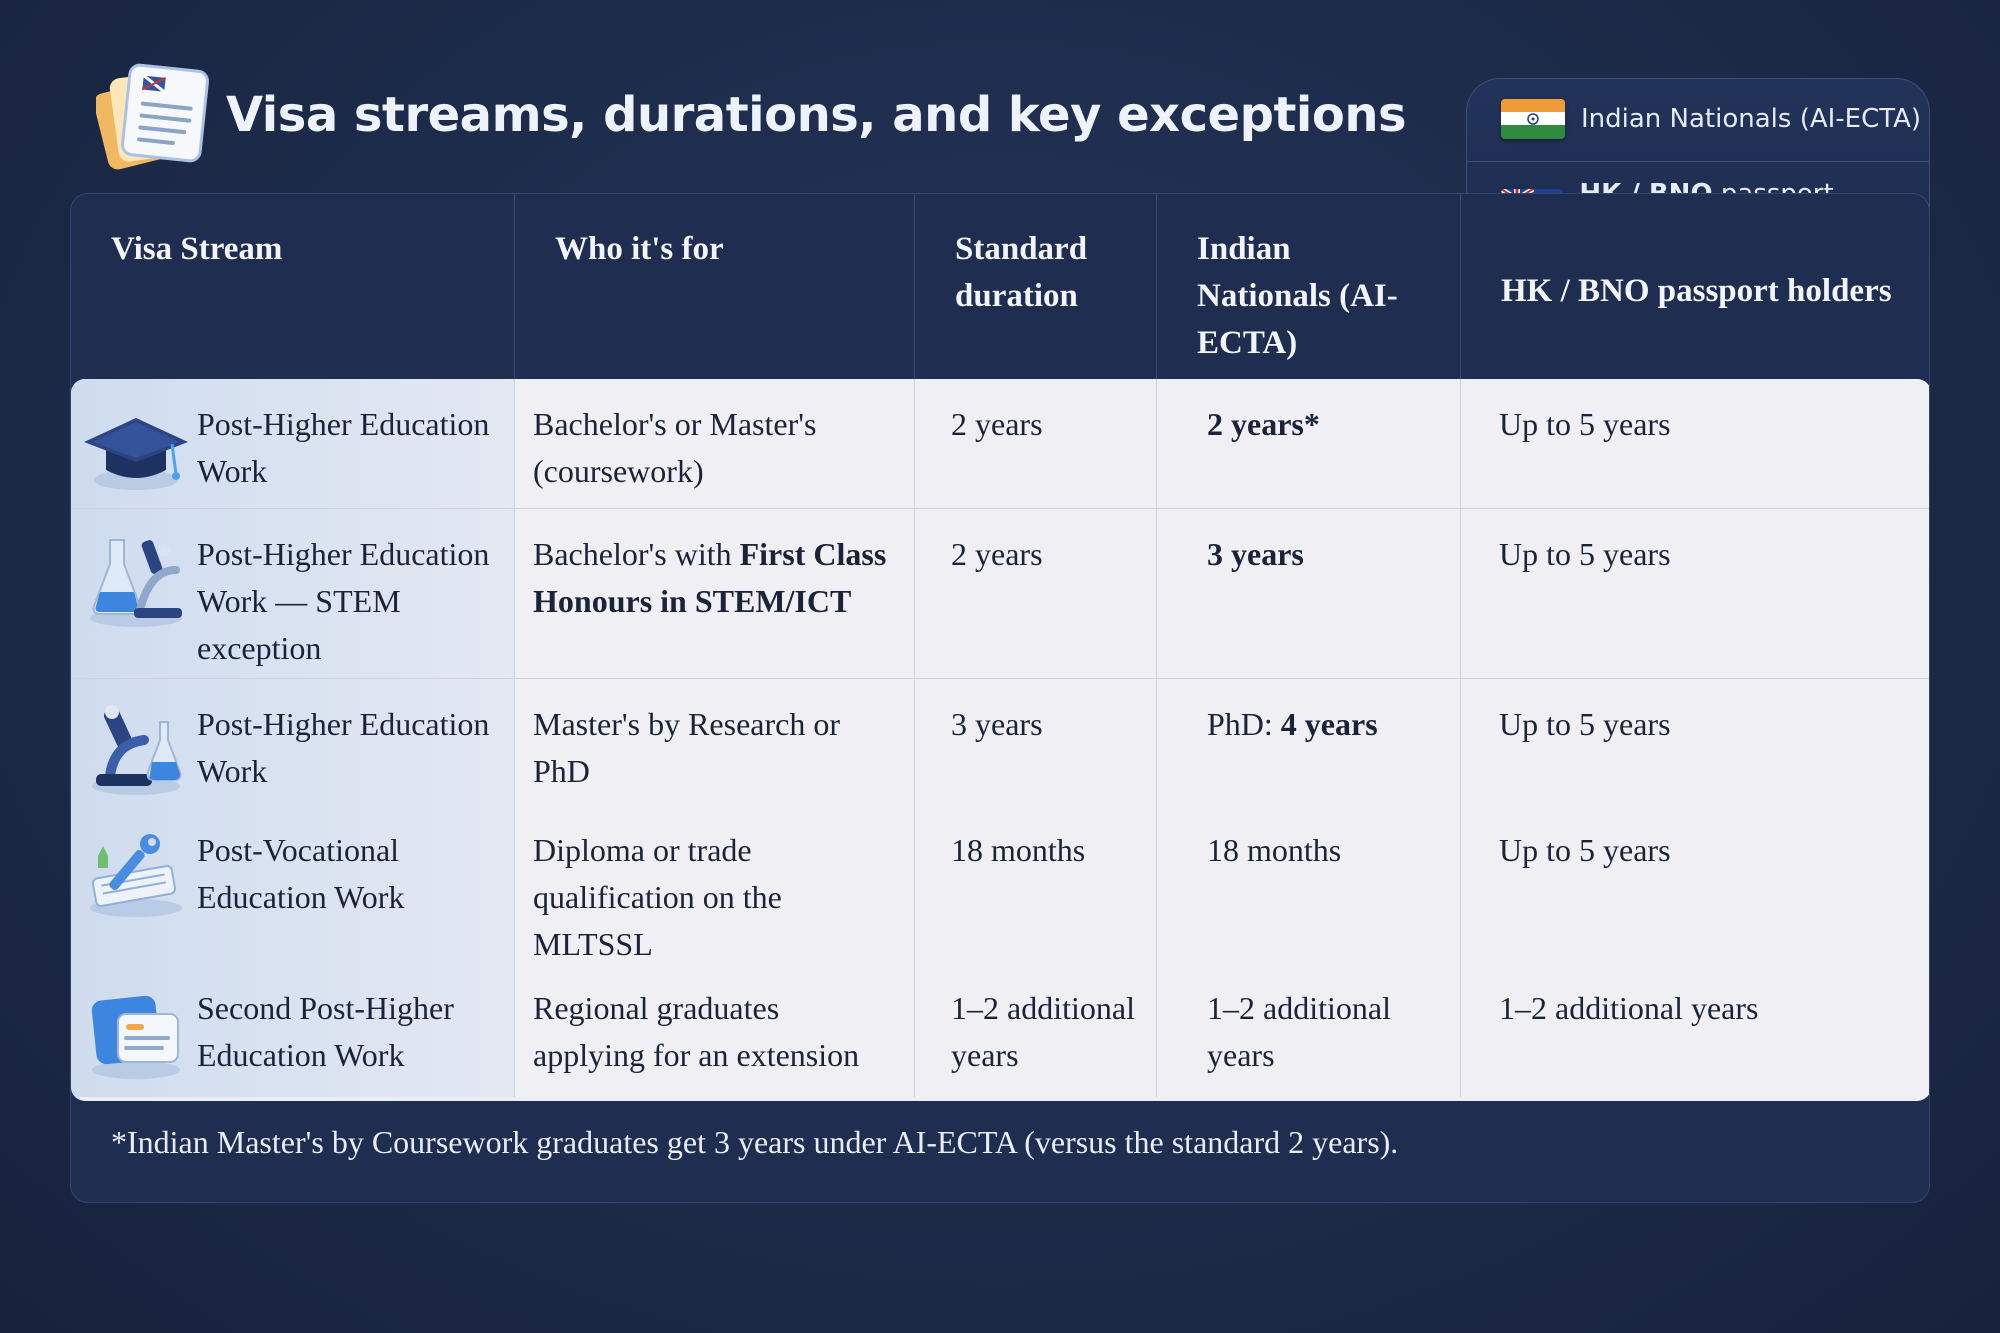  Describe the element at coordinates (136, 876) in the screenshot. I see `wrench-blueprint-icon` at that location.